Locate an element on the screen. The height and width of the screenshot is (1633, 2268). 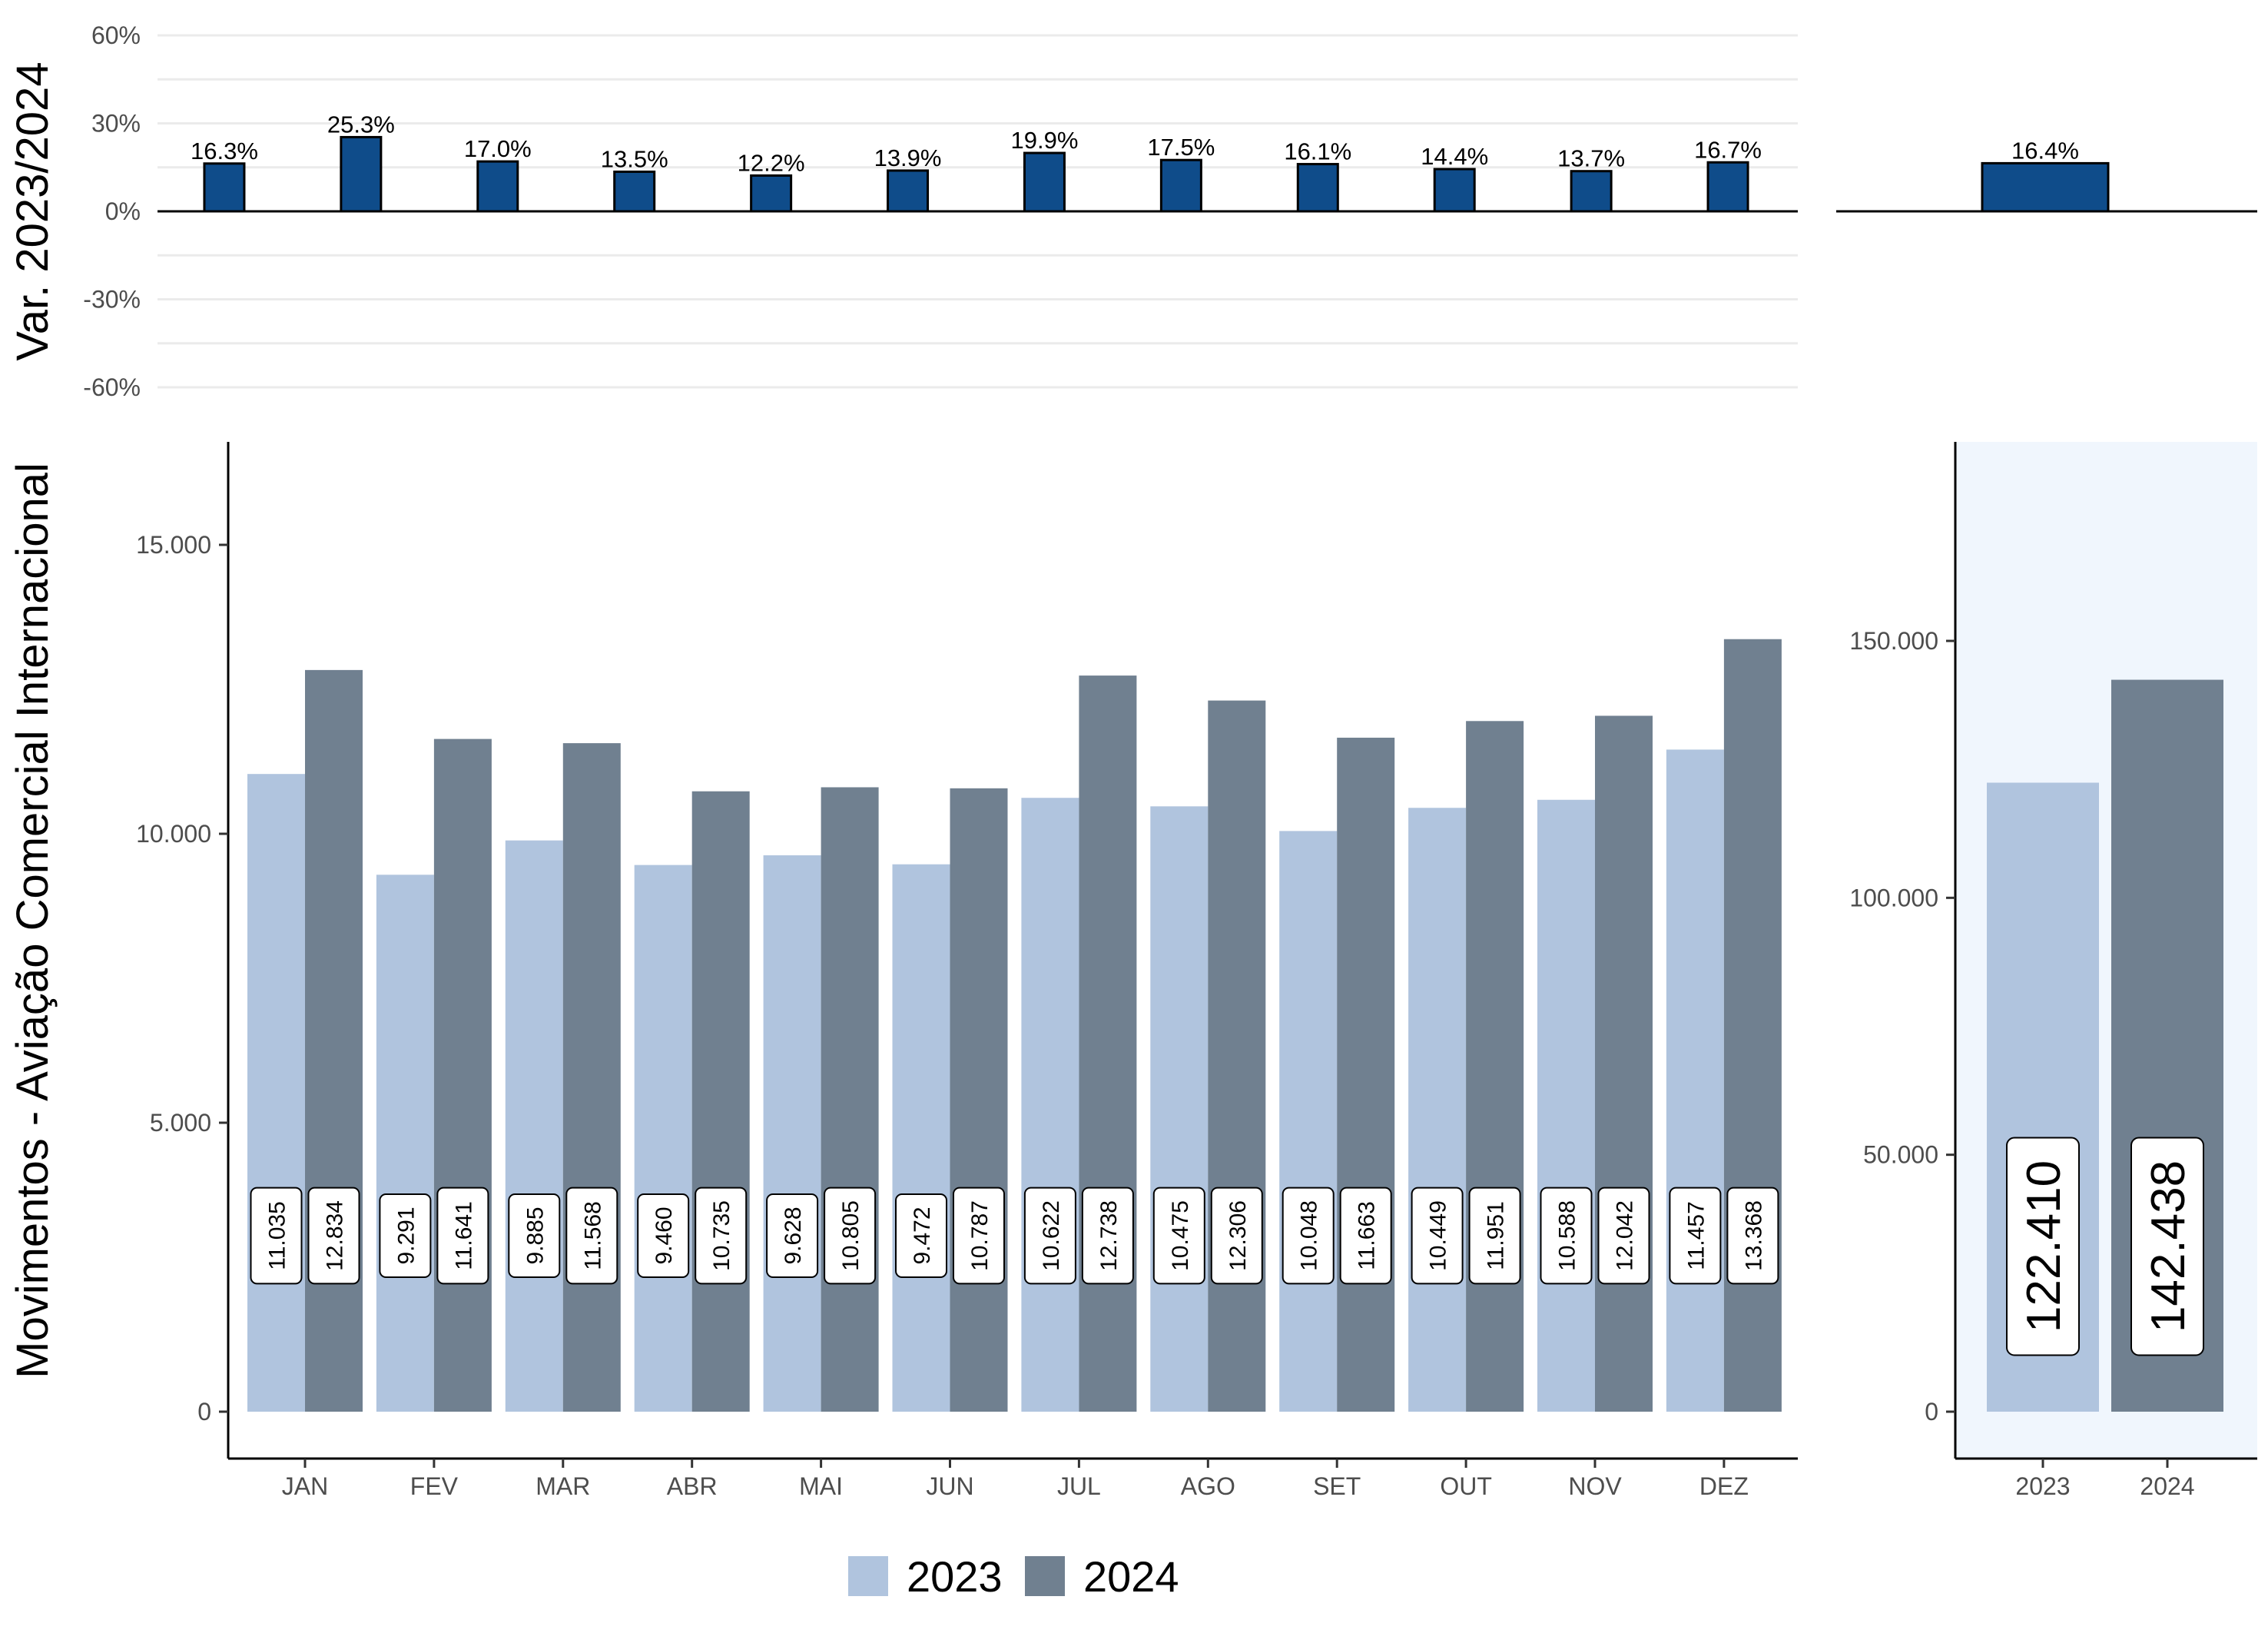
variation-value-label: 25.3% is located at coordinates (361, 125).